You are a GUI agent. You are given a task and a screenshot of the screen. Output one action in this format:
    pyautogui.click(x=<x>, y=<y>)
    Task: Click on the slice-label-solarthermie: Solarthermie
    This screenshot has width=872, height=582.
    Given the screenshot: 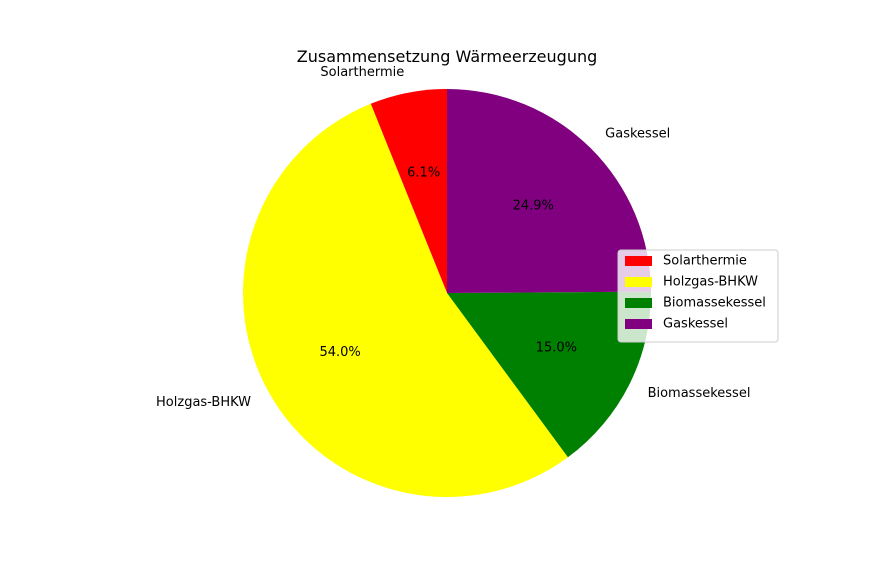 What is the action you would take?
    pyautogui.click(x=362, y=72)
    